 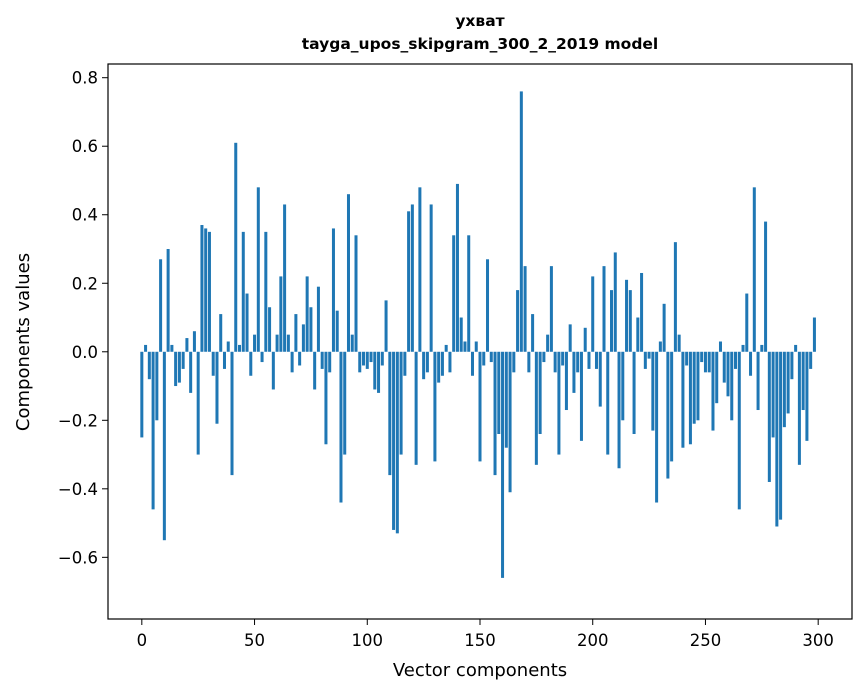 What do you see at coordinates (78, 489) in the screenshot?
I see `y-tick-label: −0.4` at bounding box center [78, 489].